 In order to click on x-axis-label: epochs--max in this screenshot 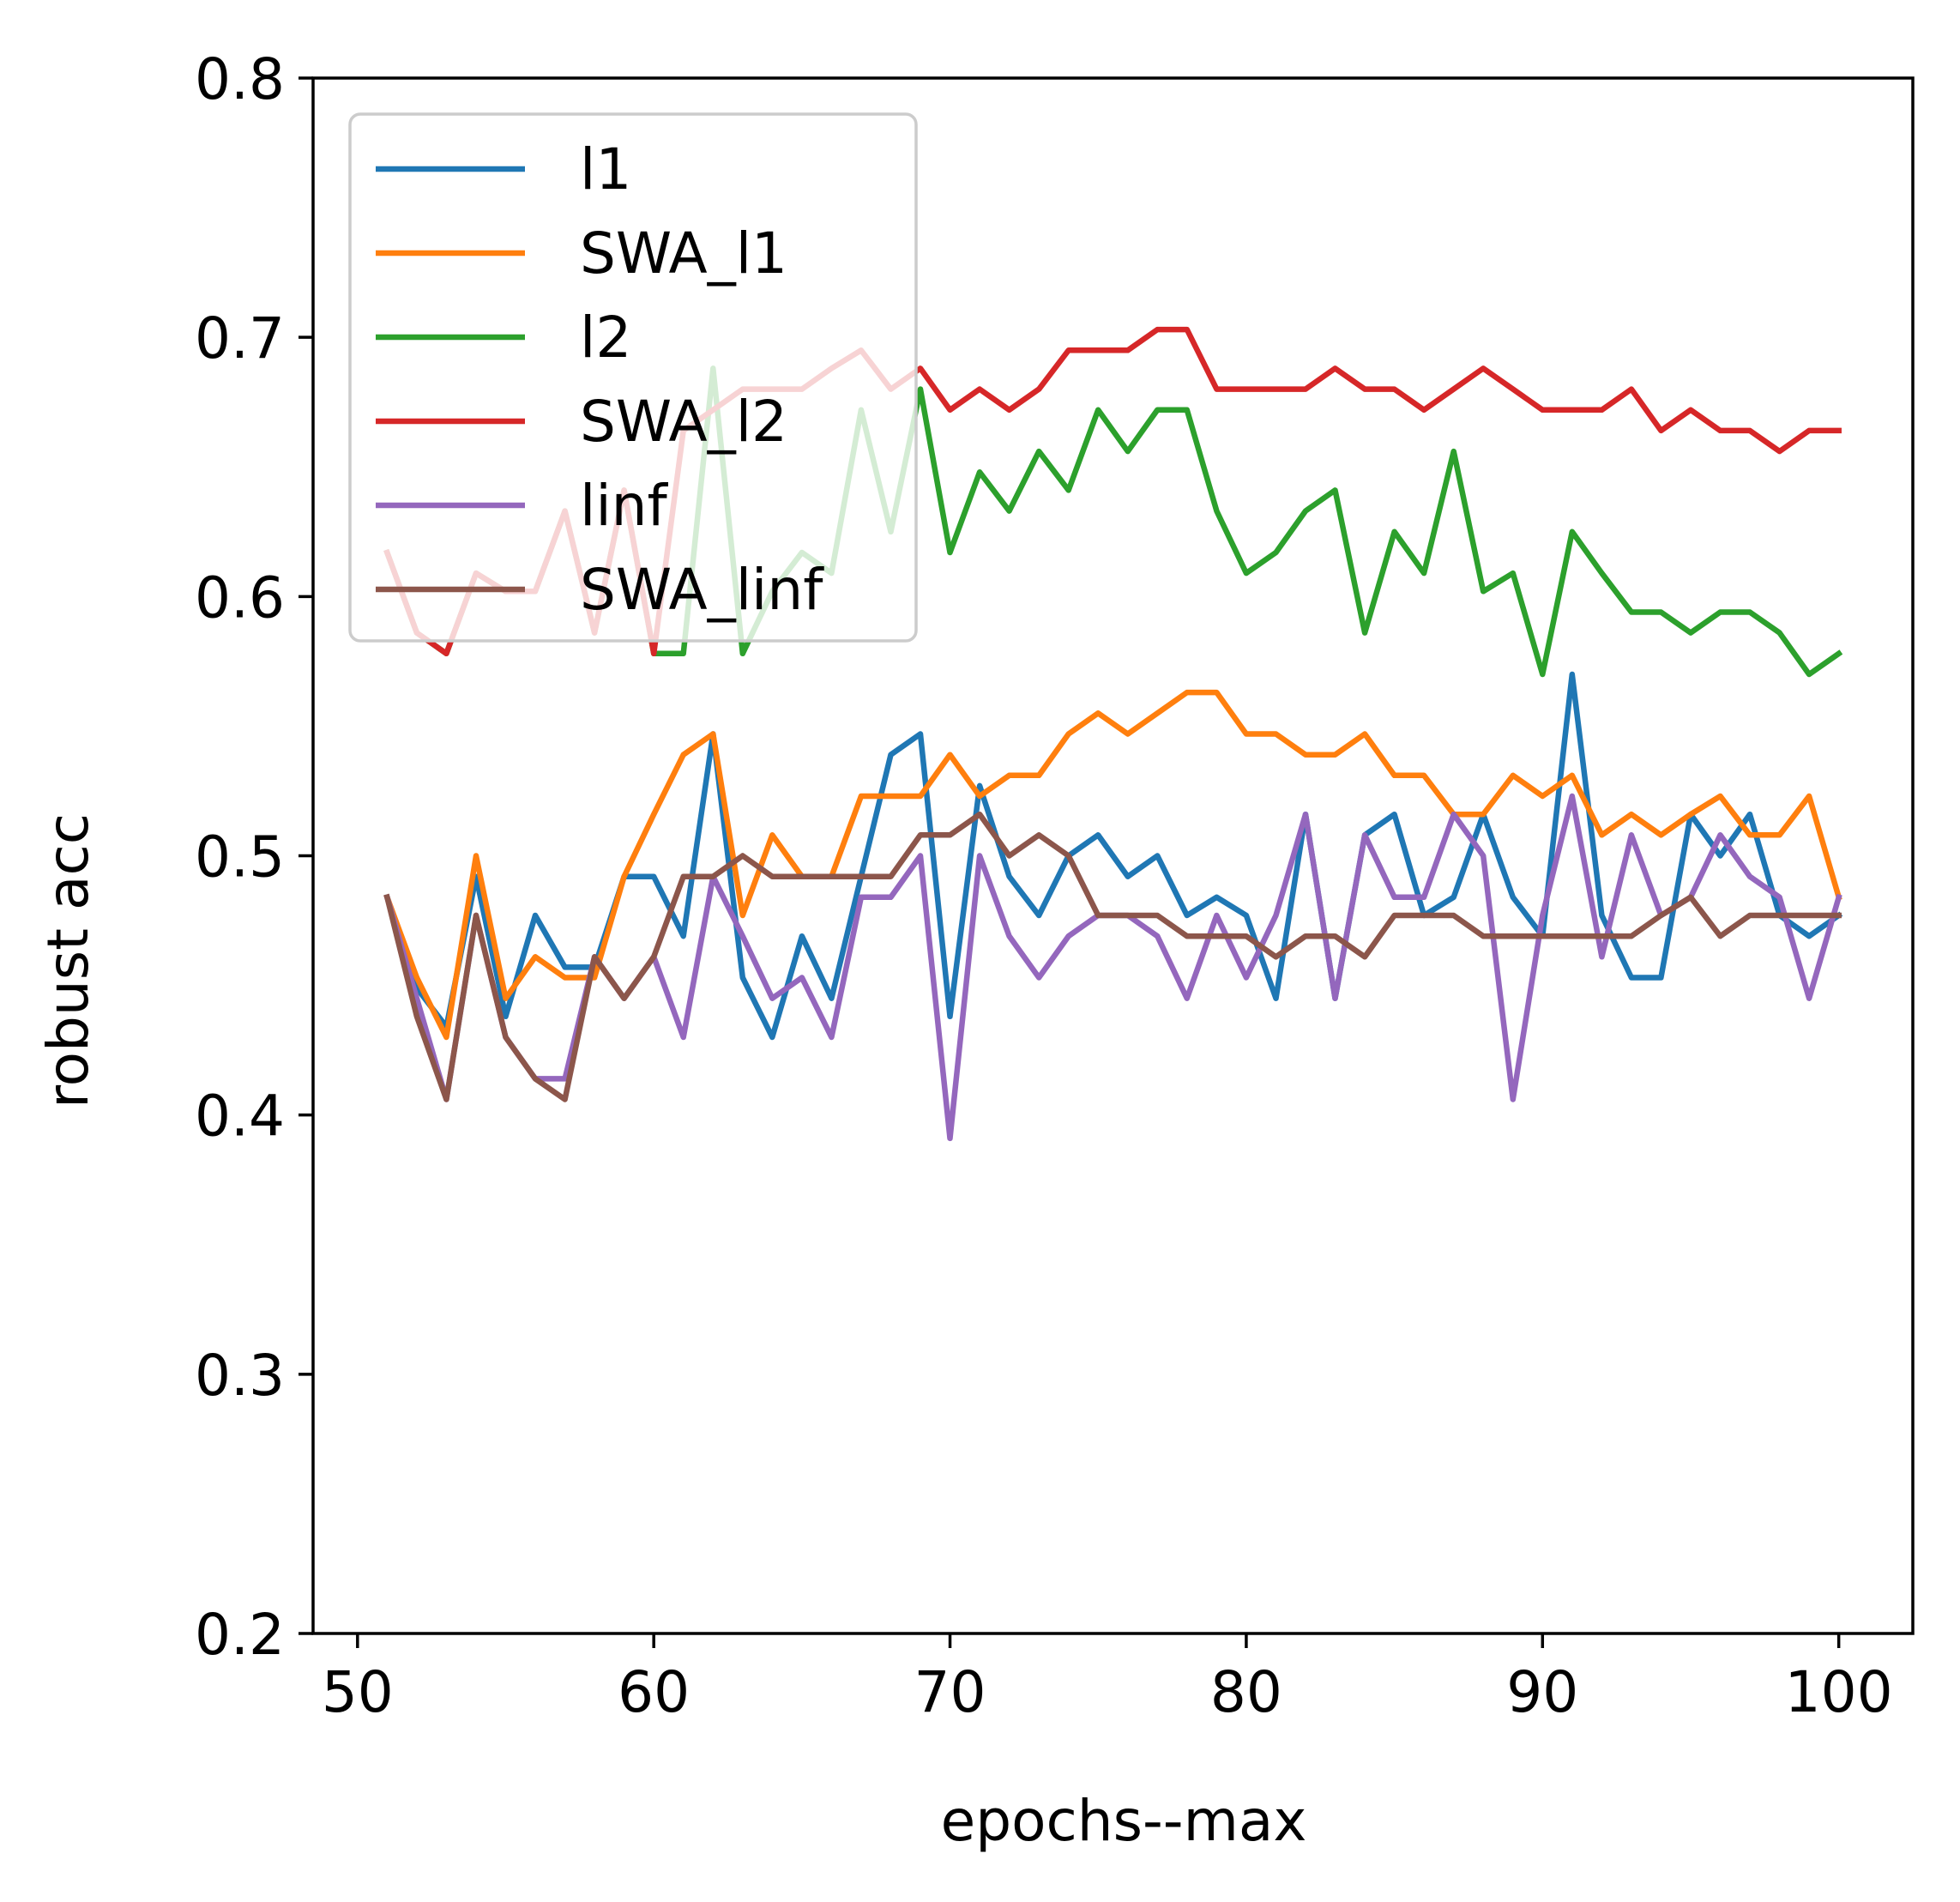, I will do `click(1124, 1821)`.